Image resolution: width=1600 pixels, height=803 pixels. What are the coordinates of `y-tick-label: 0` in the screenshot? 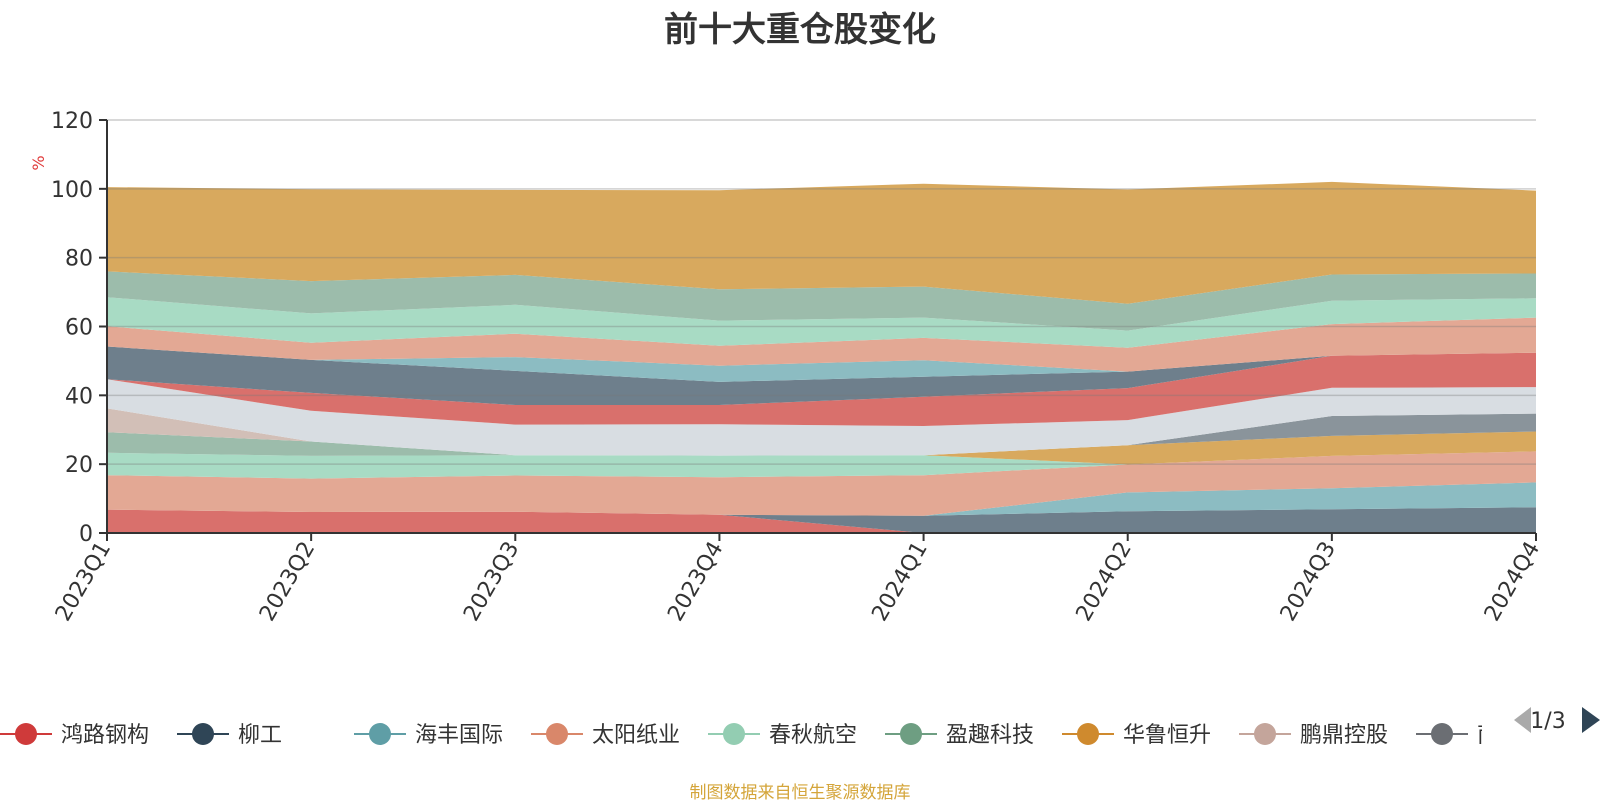 It's located at (86, 534).